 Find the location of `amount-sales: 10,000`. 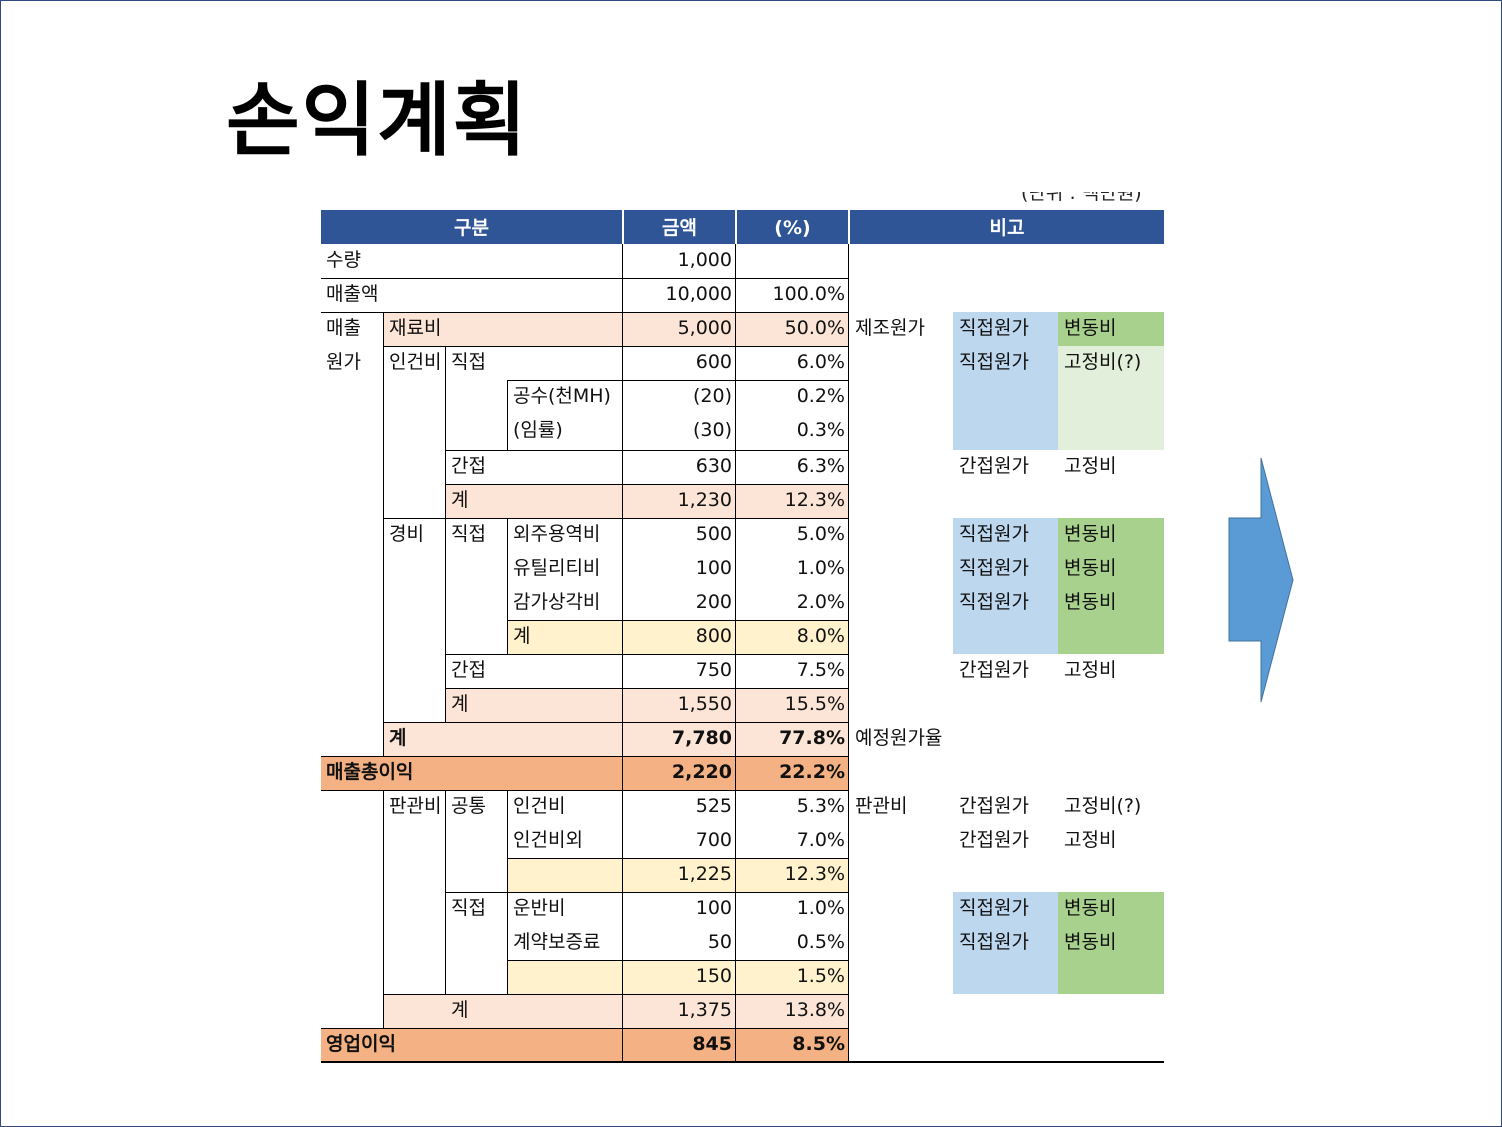

amount-sales: 10,000 is located at coordinates (698, 294).